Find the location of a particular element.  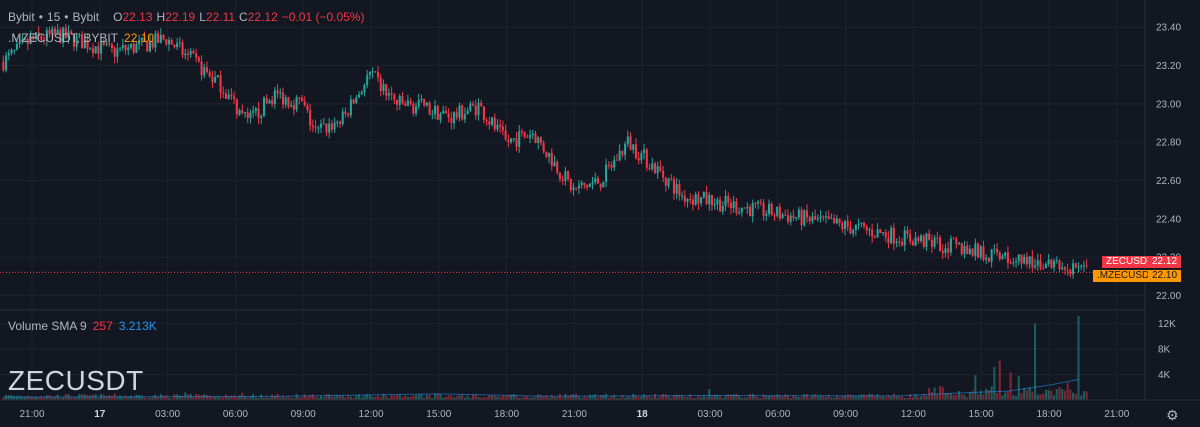

time-tick-label: 03:00 is located at coordinates (709, 414).